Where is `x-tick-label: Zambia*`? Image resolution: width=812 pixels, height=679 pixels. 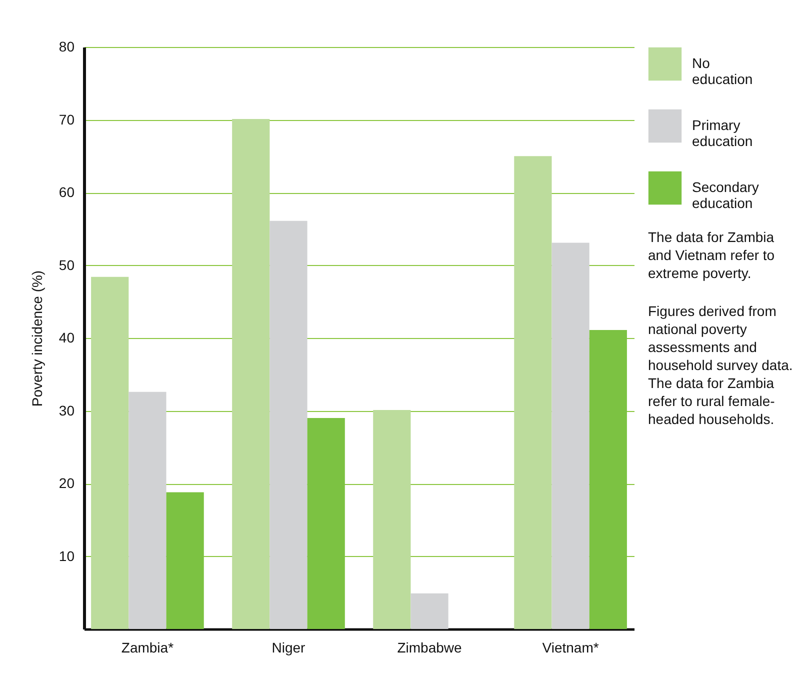 x-tick-label: Zambia* is located at coordinates (147, 648).